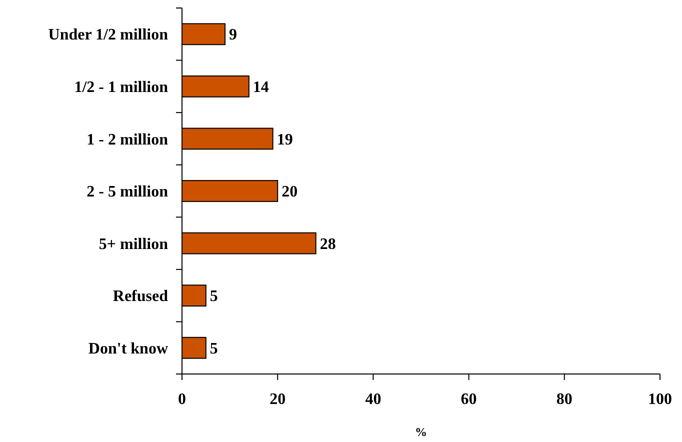  Describe the element at coordinates (260, 87) in the screenshot. I see `data-label: 14` at that location.